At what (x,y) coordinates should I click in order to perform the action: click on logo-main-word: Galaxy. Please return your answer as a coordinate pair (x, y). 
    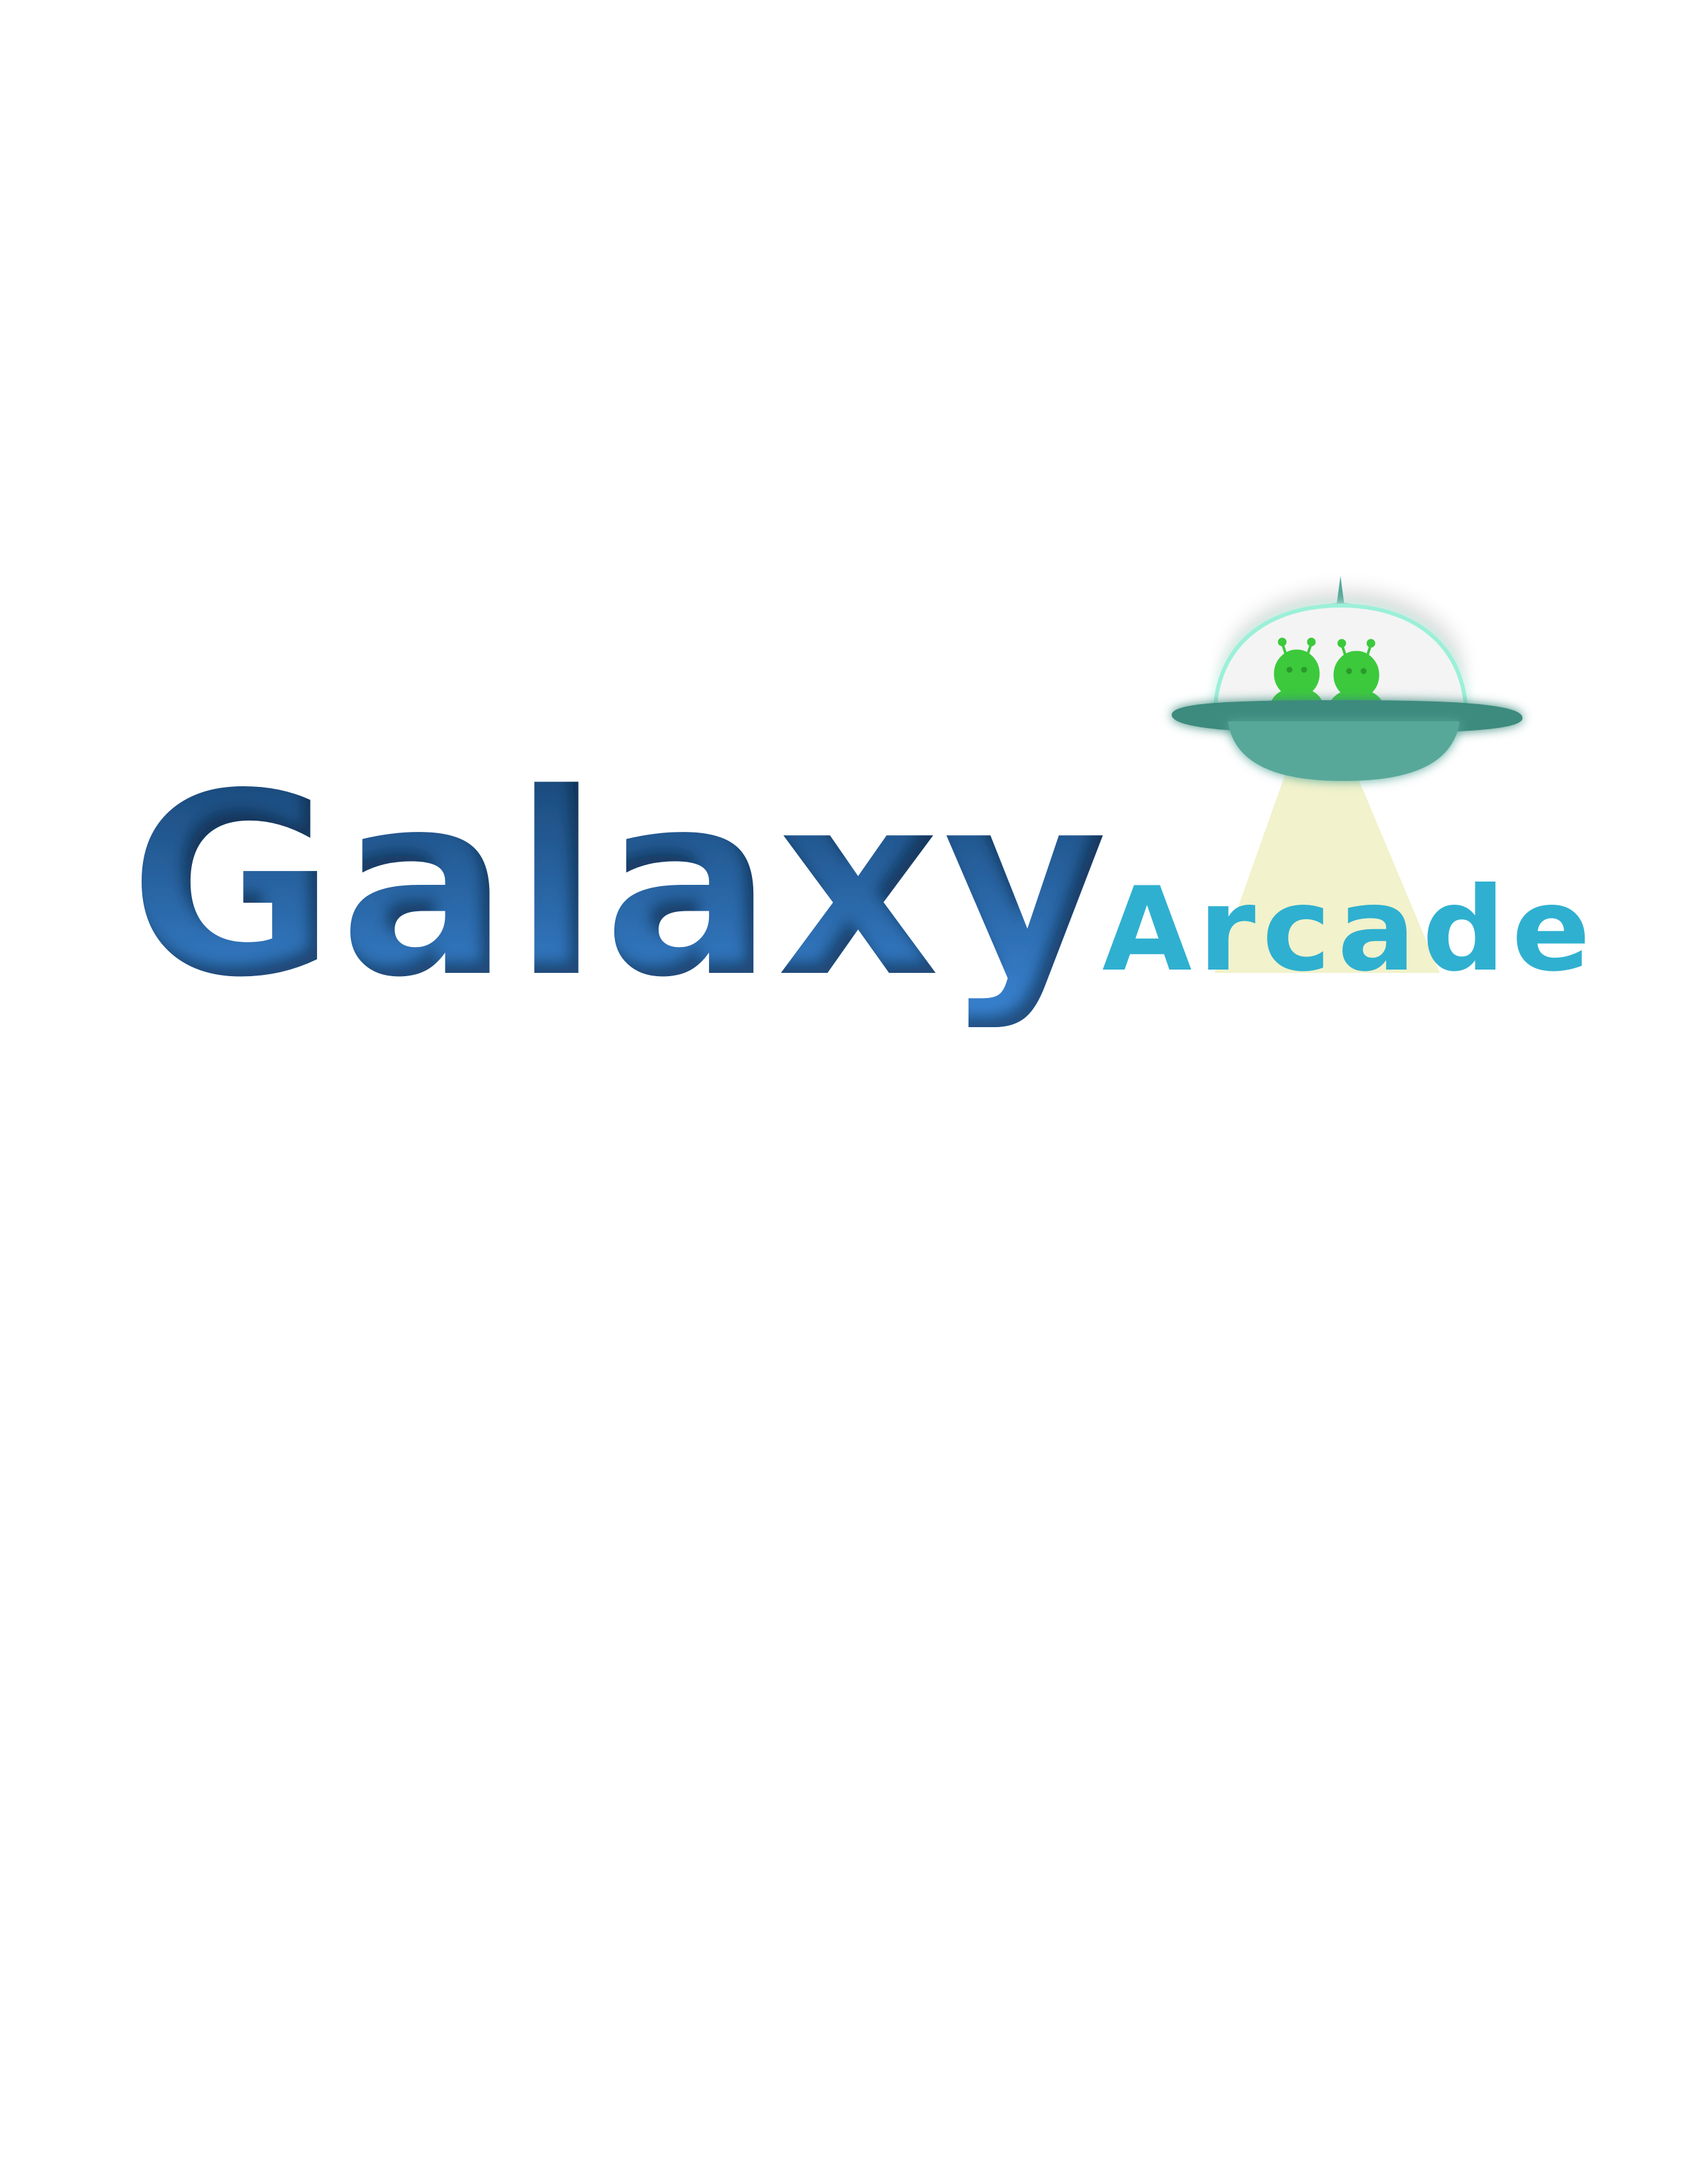
    Looking at the image, I should click on (620, 886).